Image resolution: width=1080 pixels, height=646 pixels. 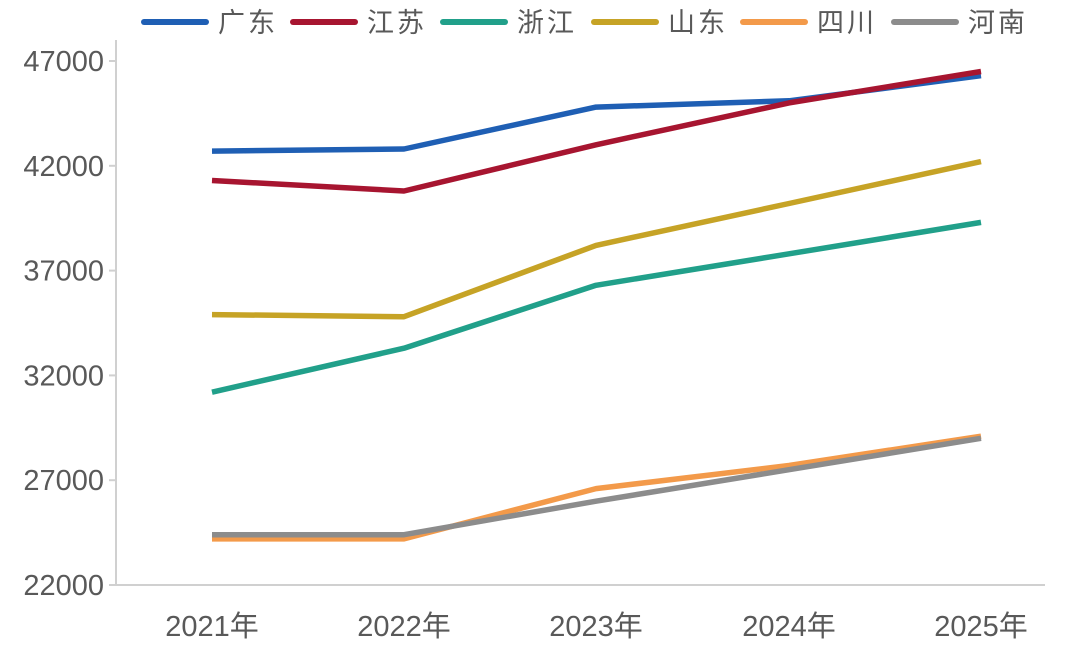 I want to click on y-tick-label: 47000, so click(x=63, y=62).